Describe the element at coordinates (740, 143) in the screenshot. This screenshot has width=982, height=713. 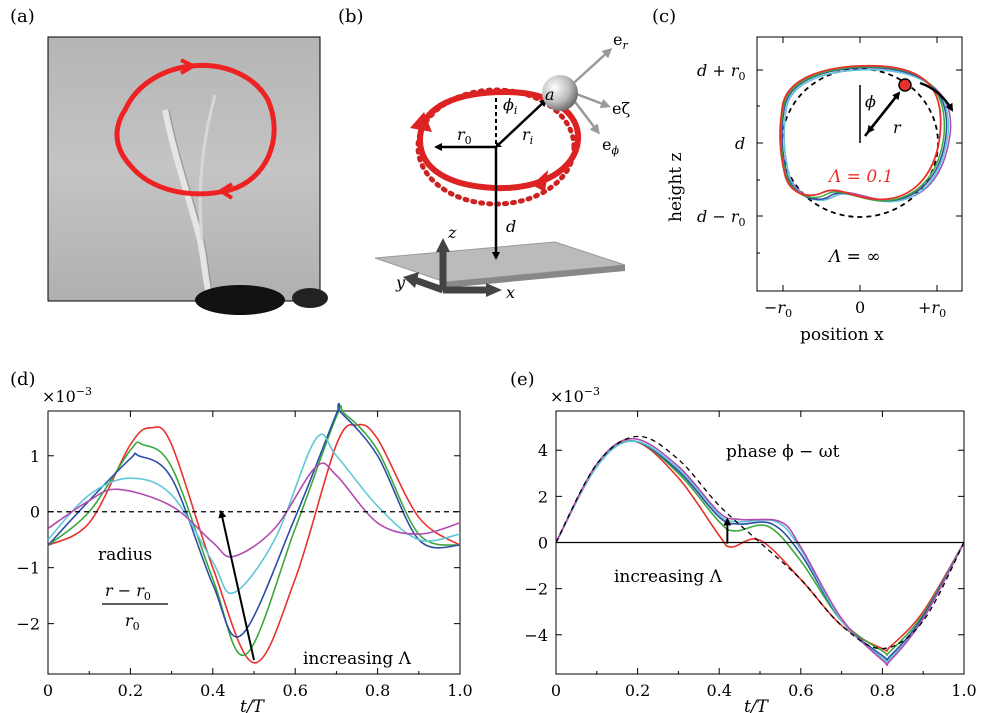
I see `ytick-d: d` at that location.